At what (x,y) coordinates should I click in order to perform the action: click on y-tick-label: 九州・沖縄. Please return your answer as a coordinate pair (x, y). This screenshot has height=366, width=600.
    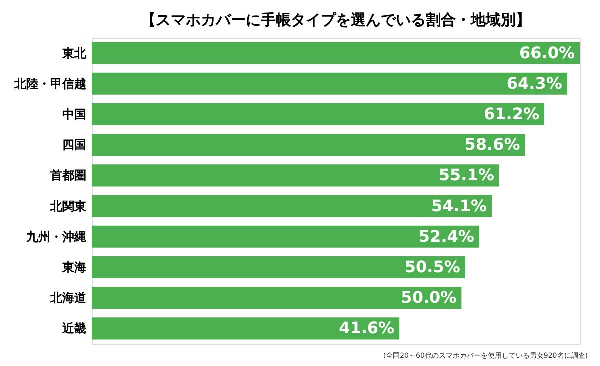
    Looking at the image, I should click on (56, 237).